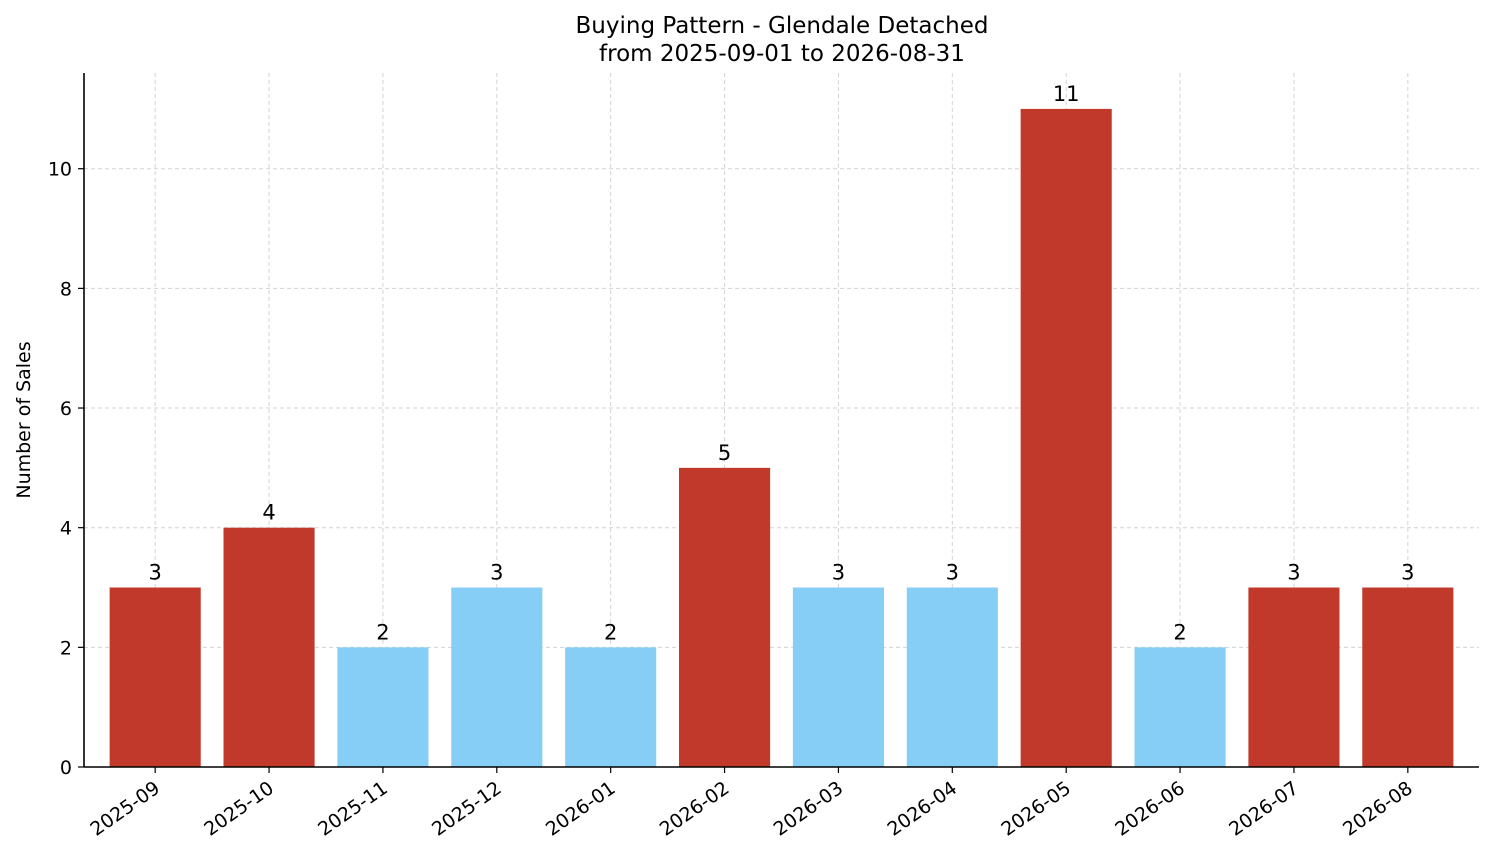  What do you see at coordinates (66, 409) in the screenshot?
I see `y-tick-label: 6` at bounding box center [66, 409].